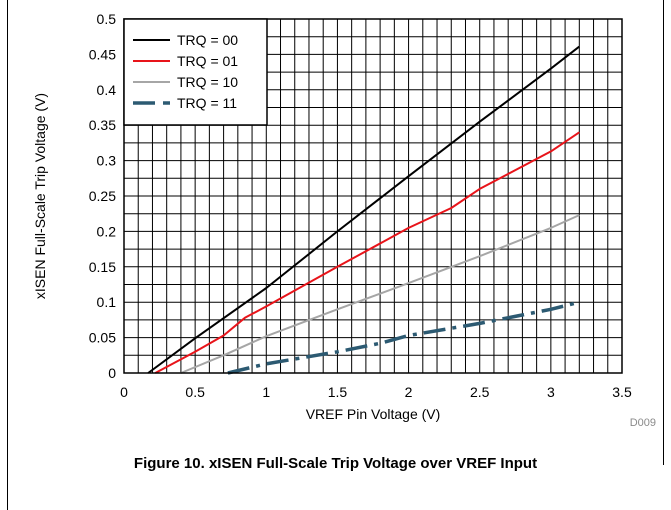 This screenshot has width=671, height=510. Describe the element at coordinates (551, 392) in the screenshot. I see `x-tick-label: 3` at that location.